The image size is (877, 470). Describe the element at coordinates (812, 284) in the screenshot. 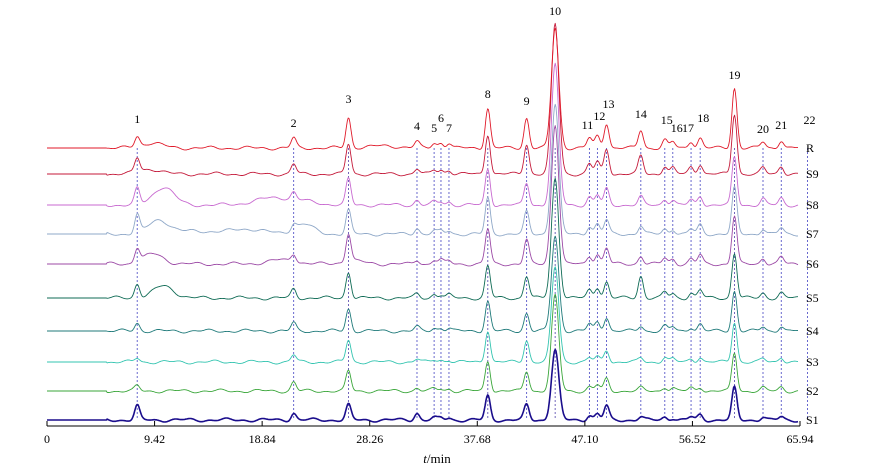

I see `series-labels: S1 S2 S3 S4 S5 S6 S7 S8 S9 R` at that location.